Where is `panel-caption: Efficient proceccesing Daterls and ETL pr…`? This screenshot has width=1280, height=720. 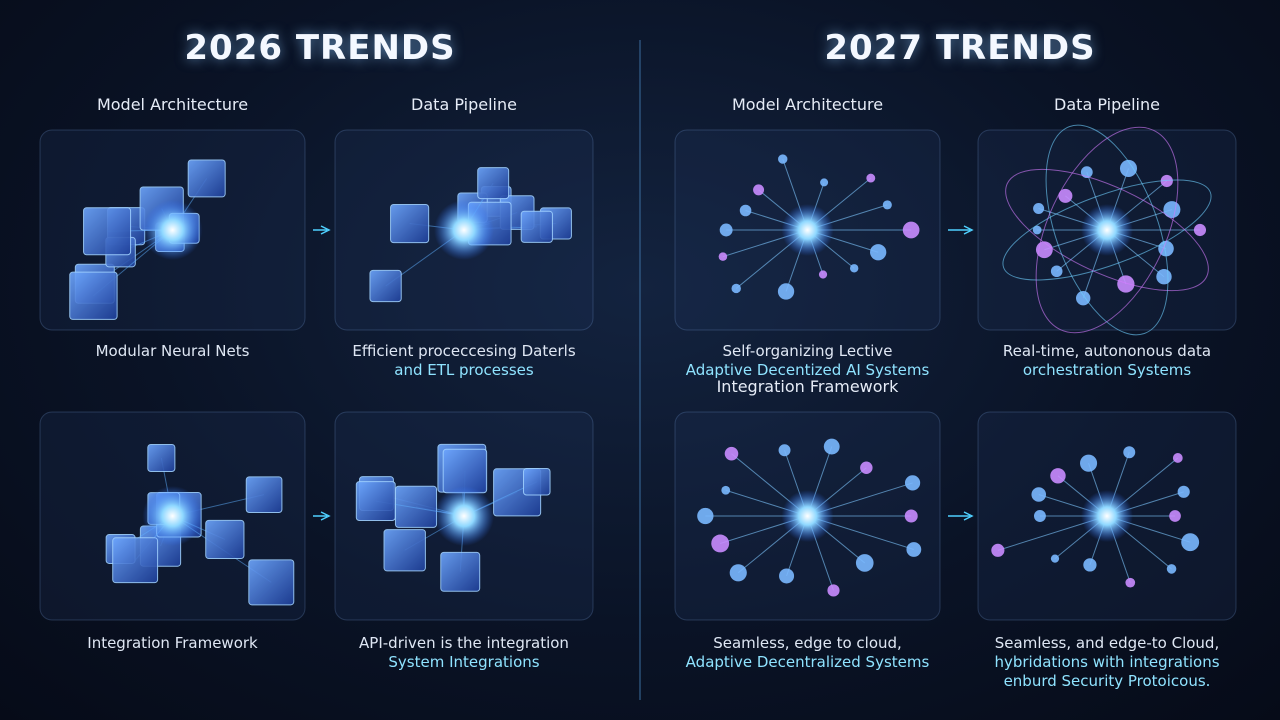 panel-caption: Efficient proceccesing Daterls and ETL pr… is located at coordinates (464, 361).